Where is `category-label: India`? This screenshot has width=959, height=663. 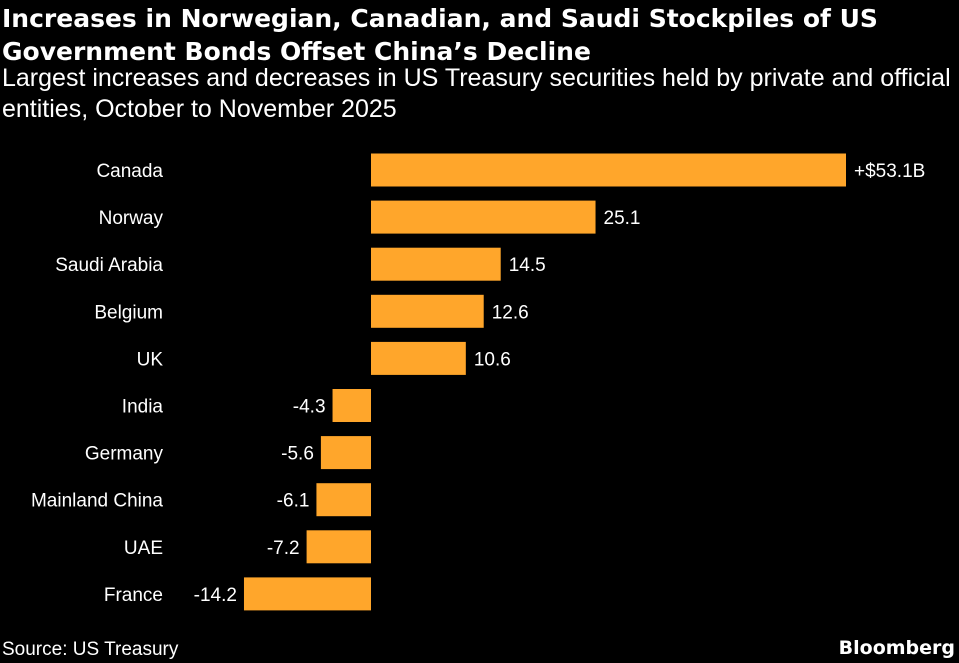 category-label: India is located at coordinates (143, 407).